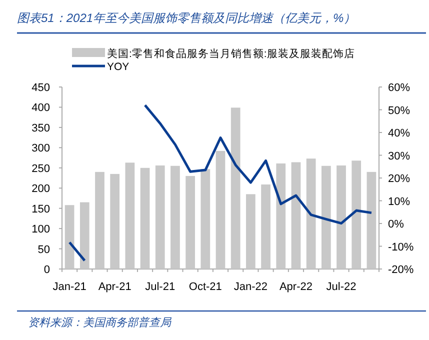  Describe the element at coordinates (41, 108) in the screenshot. I see `y-tick-label: 400` at that location.